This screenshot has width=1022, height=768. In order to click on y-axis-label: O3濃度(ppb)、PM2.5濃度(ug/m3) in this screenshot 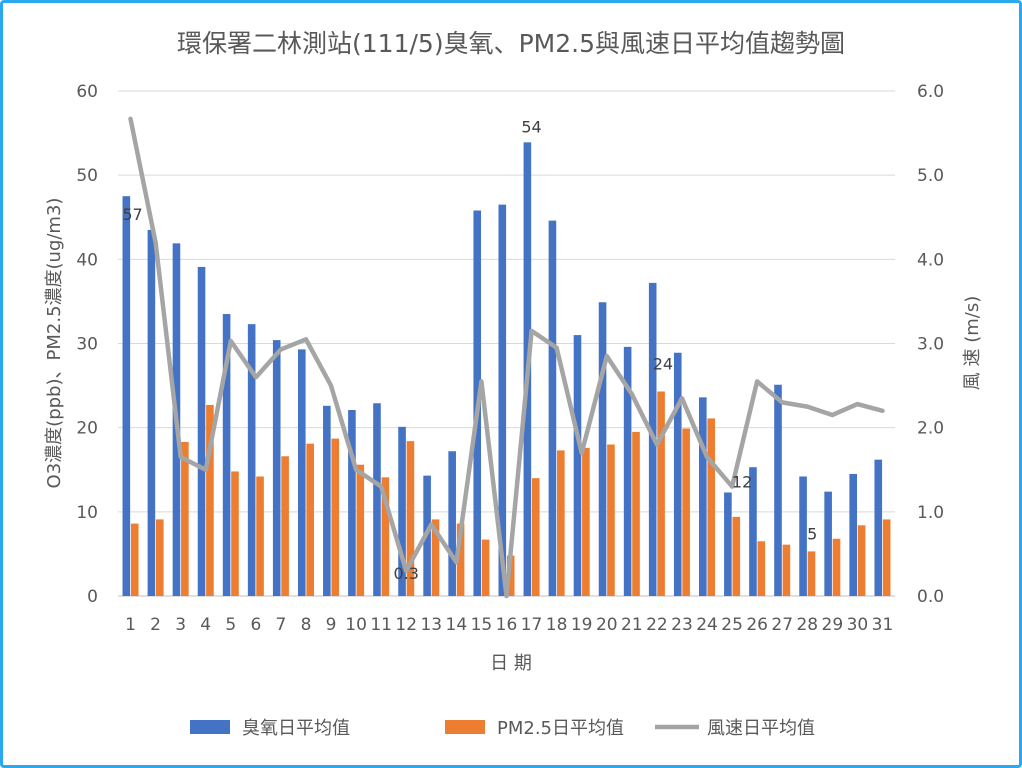, I will do `click(54, 343)`.